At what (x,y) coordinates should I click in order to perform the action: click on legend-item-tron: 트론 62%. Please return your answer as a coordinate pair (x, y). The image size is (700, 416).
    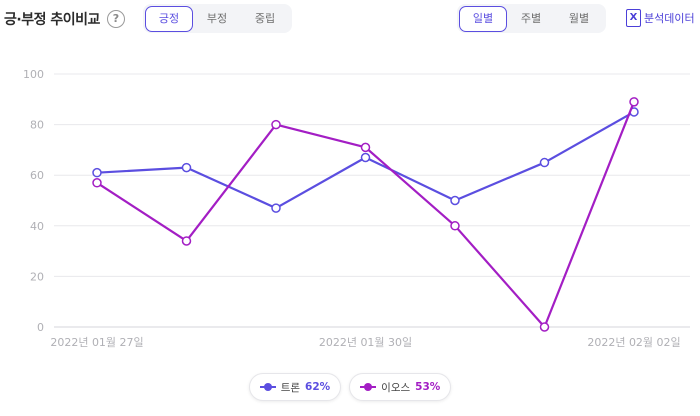
    Looking at the image, I should click on (295, 387).